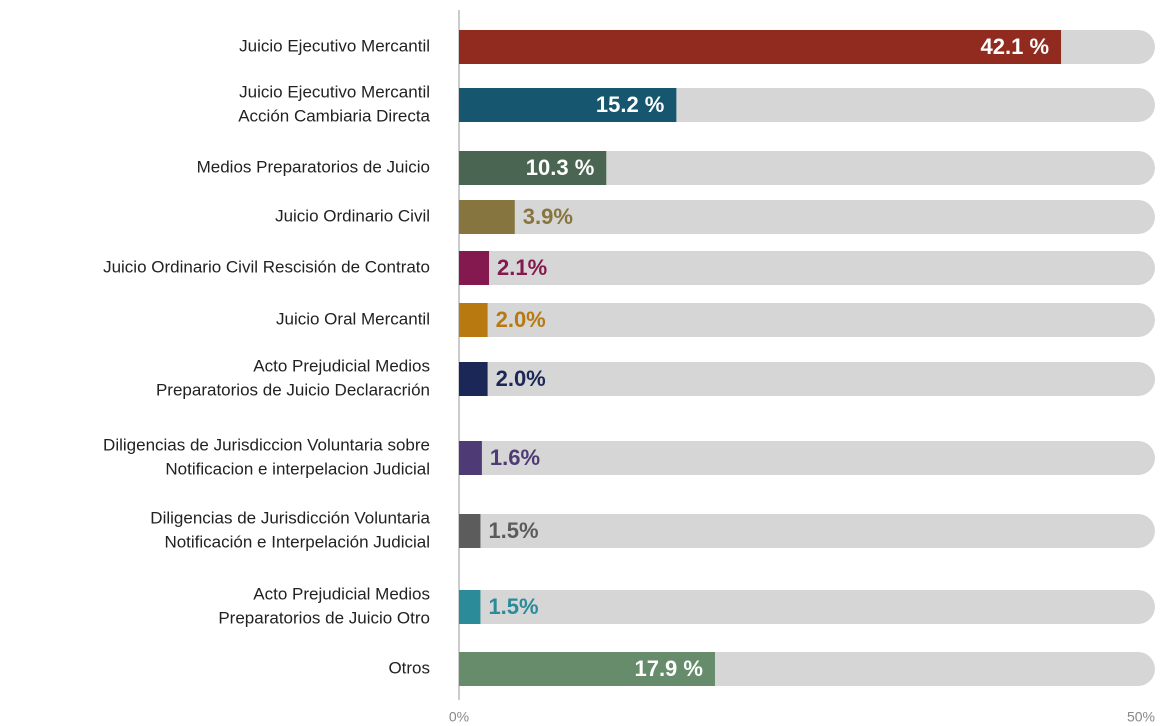  I want to click on value-label: 2.1%, so click(522, 267).